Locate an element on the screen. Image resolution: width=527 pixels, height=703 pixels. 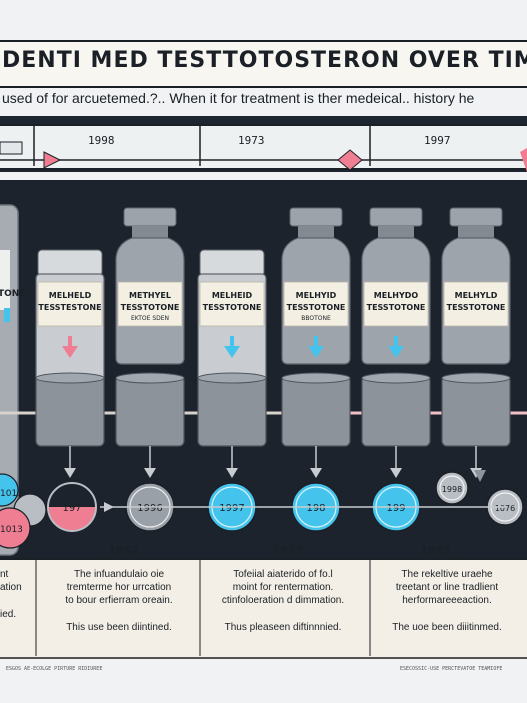
year-circle-1-label: 197 is located at coordinates (71, 508).